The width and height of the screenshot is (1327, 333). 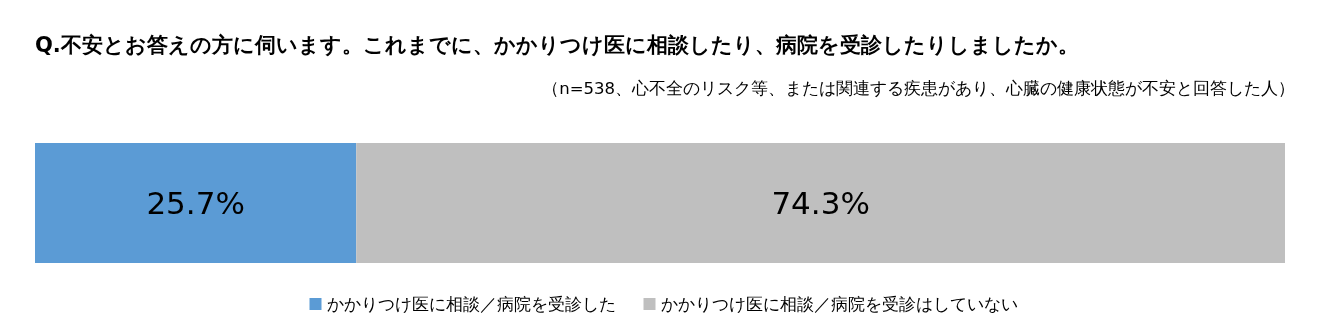 I want to click on legend-label: かかりつけ医に相談／病院を受診した, so click(x=471, y=304).